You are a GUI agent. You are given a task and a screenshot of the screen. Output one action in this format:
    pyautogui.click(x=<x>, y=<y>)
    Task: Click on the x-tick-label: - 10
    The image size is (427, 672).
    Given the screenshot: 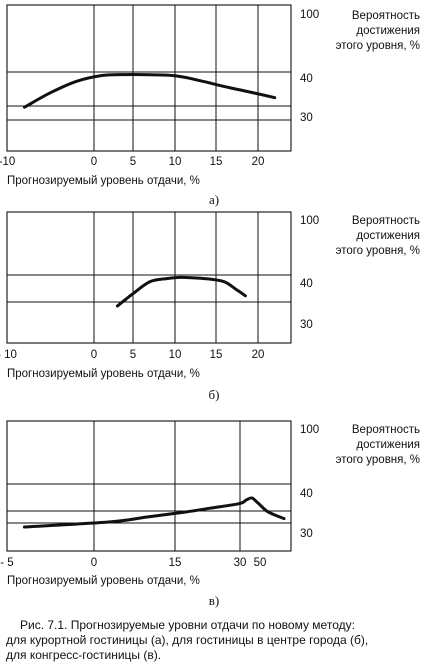 What is the action you would take?
    pyautogui.click(x=8, y=355)
    